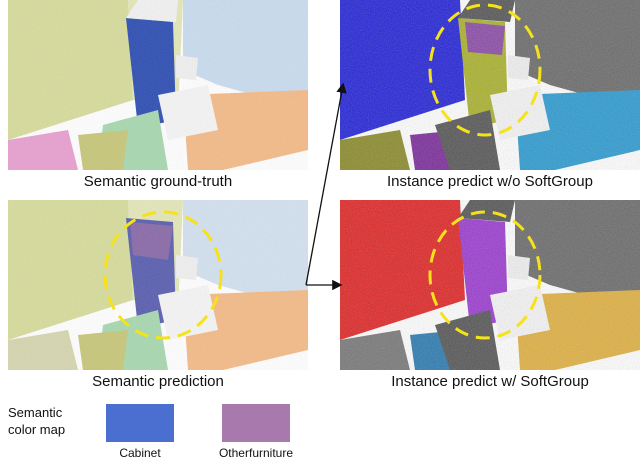  What do you see at coordinates (140, 453) in the screenshot?
I see `legend-label-cabinet: Cabinet` at bounding box center [140, 453].